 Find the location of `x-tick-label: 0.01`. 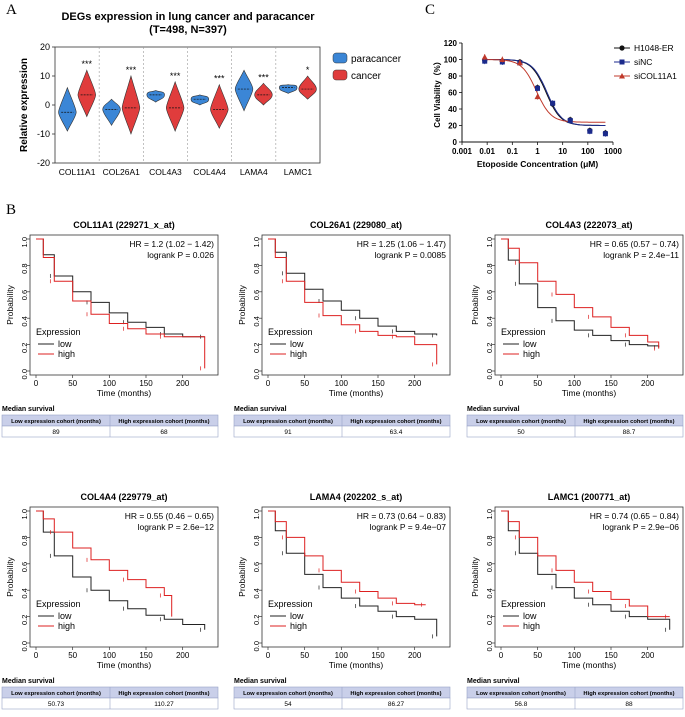

x-tick-label: 0.01 is located at coordinates (487, 151).